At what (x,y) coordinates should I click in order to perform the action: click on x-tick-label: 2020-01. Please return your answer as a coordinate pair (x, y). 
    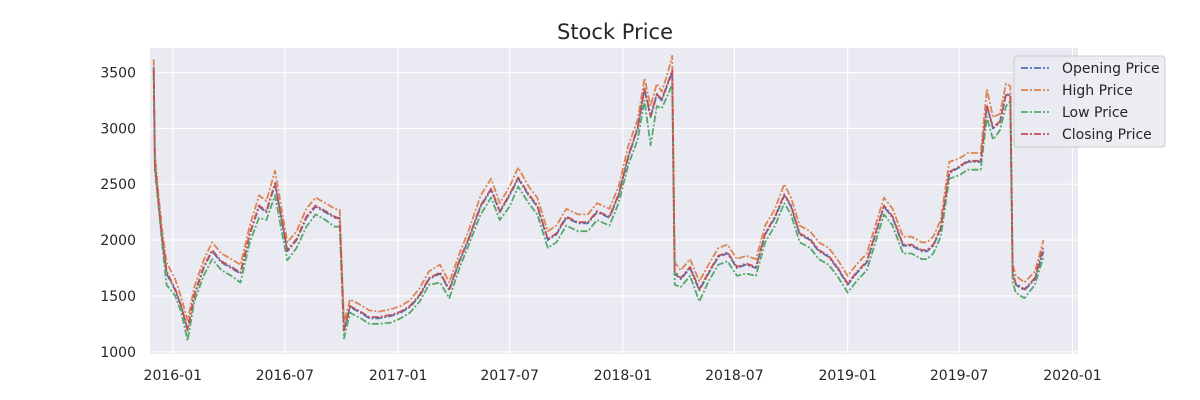
    Looking at the image, I should click on (1072, 376).